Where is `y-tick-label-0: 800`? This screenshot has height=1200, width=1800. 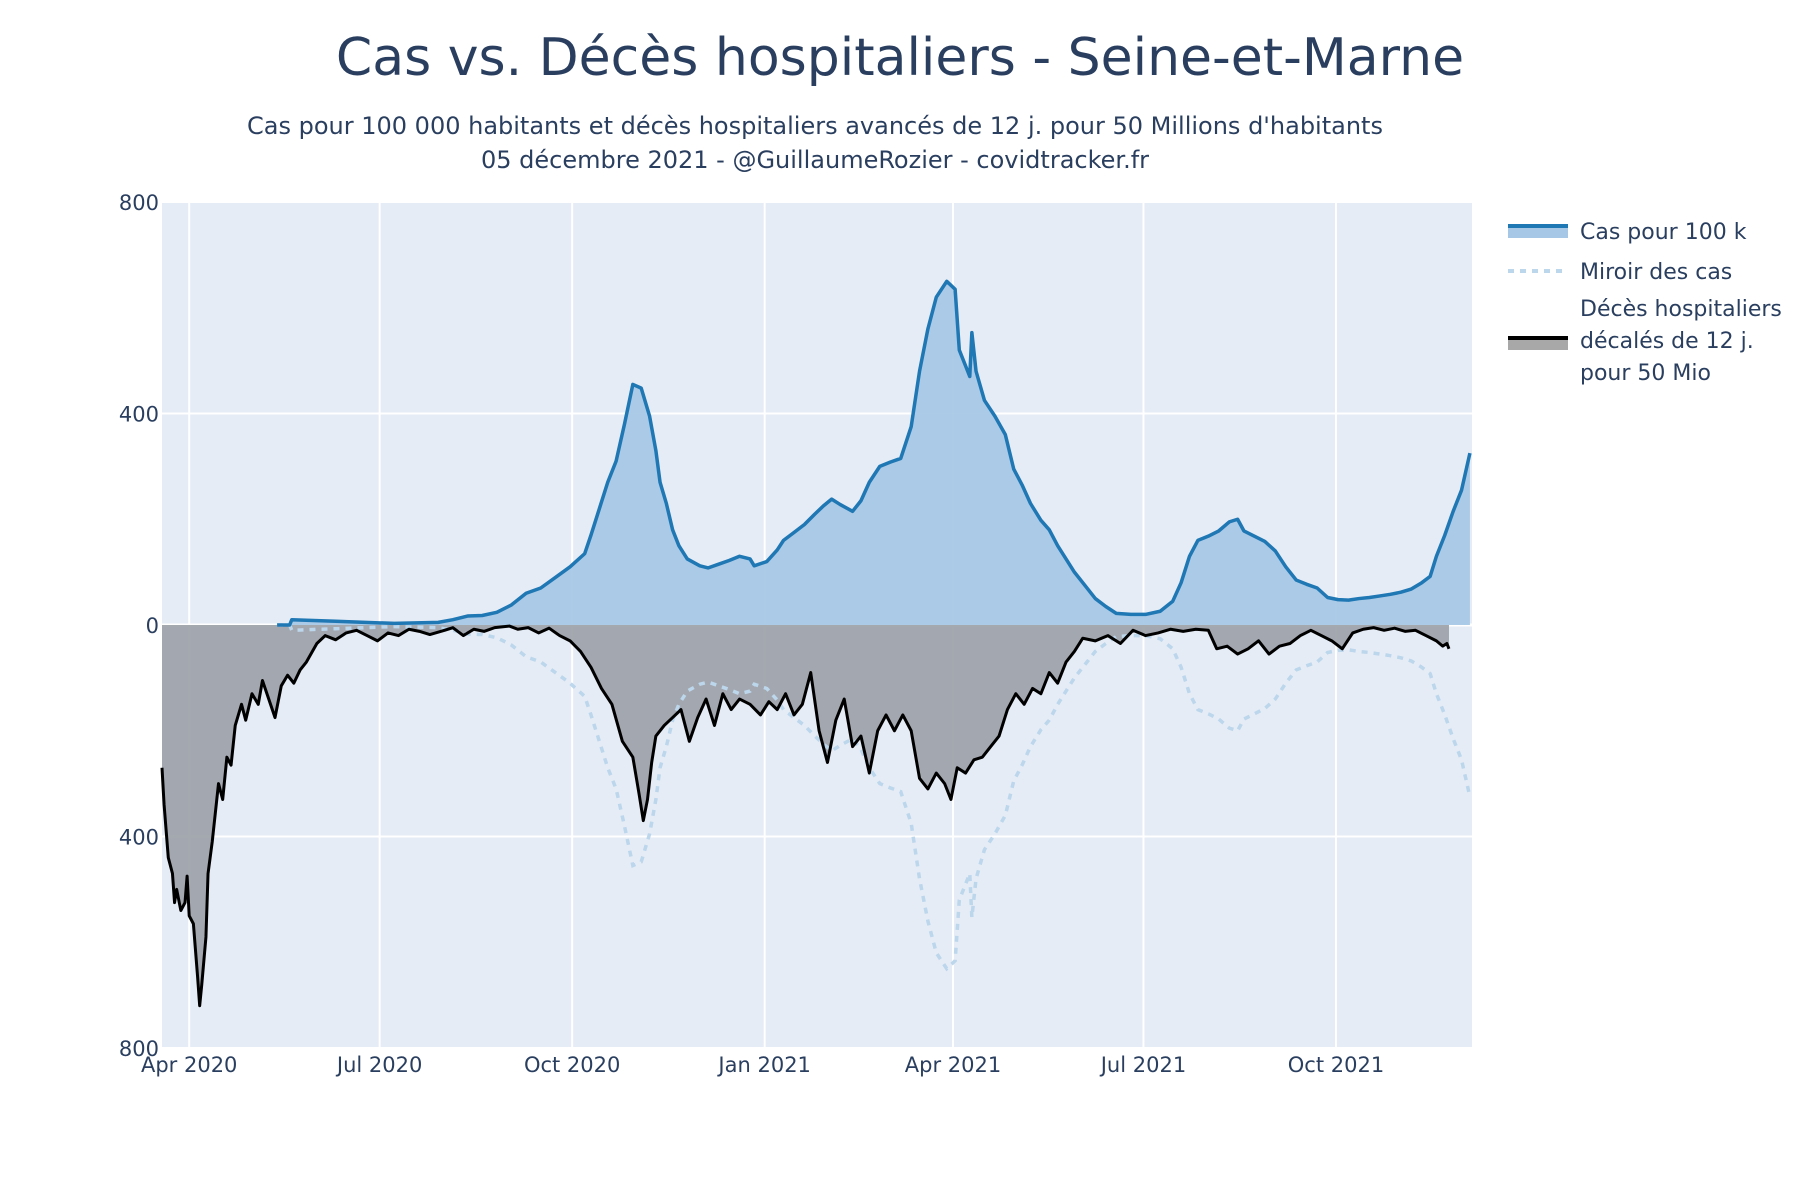
y-tick-label-0: 800 is located at coordinates (139, 203).